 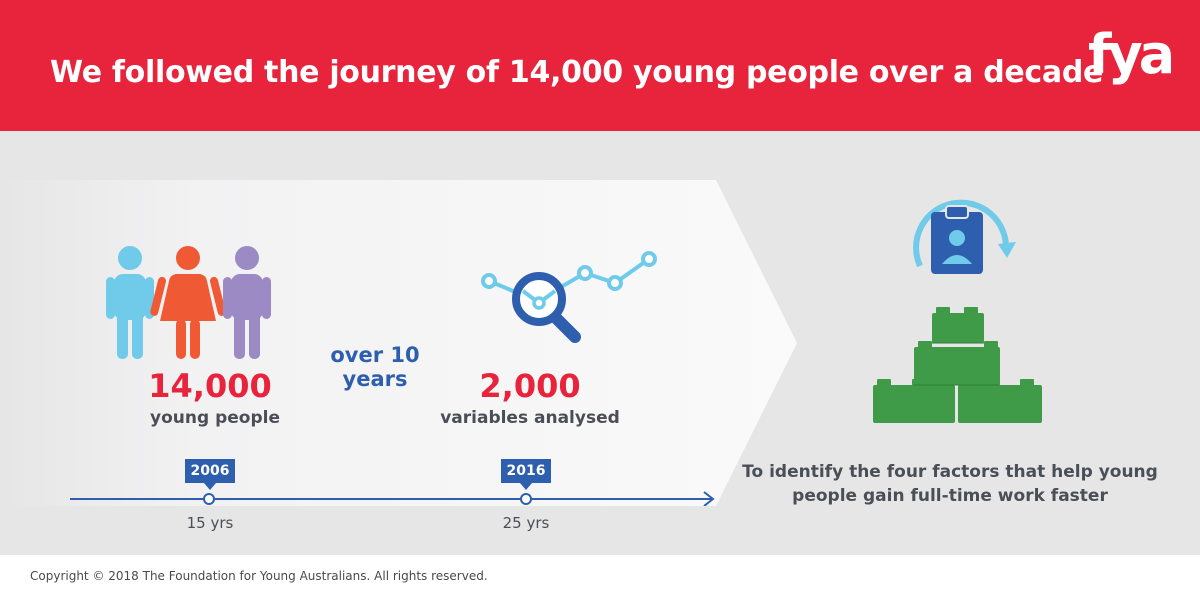 I want to click on duration-line-2: years, so click(x=375, y=379).